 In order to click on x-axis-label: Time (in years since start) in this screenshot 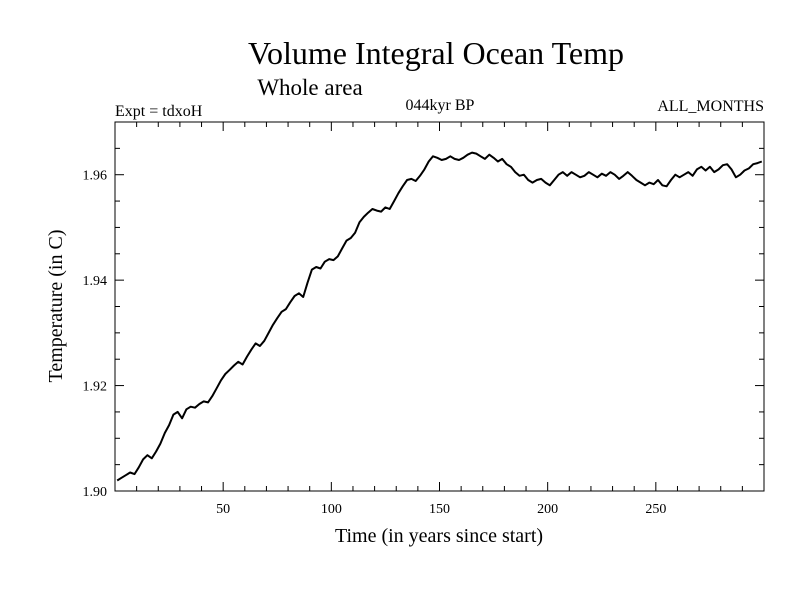, I will do `click(439, 536)`.